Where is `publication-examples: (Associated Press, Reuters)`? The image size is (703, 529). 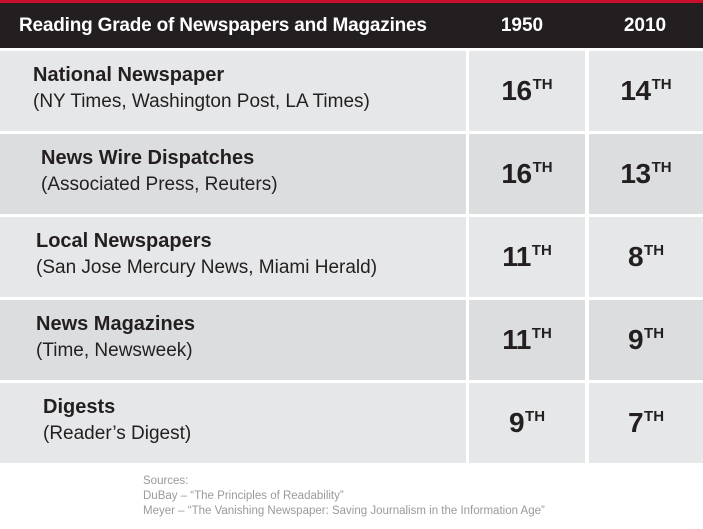
publication-examples: (Associated Press, Reuters) is located at coordinates (159, 184).